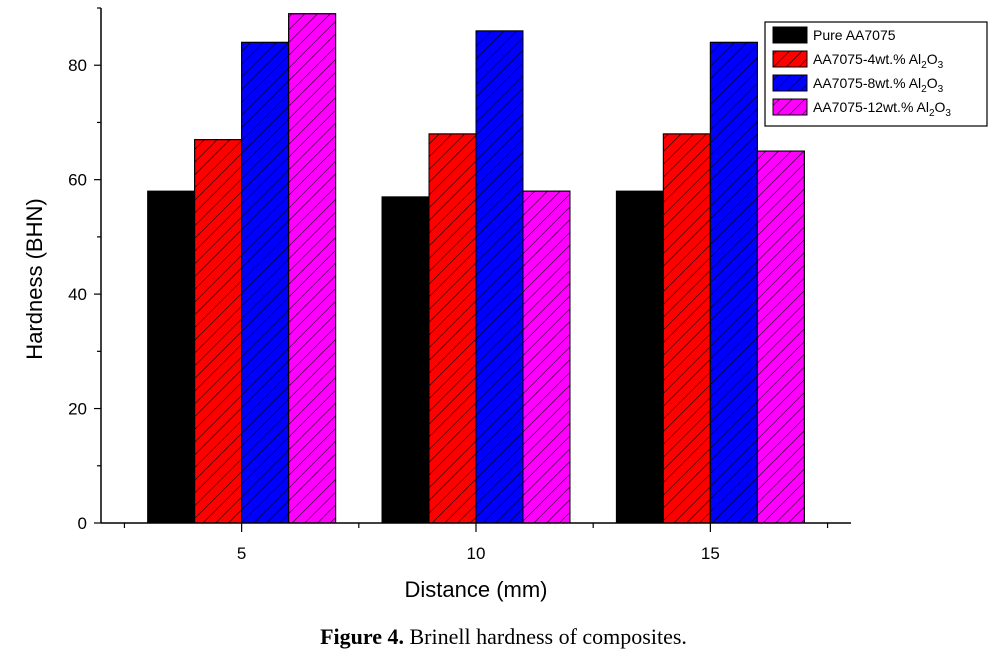 The width and height of the screenshot is (1007, 668). I want to click on legend-label-3: AA7075-8wt.% Al2O3, so click(878, 85).